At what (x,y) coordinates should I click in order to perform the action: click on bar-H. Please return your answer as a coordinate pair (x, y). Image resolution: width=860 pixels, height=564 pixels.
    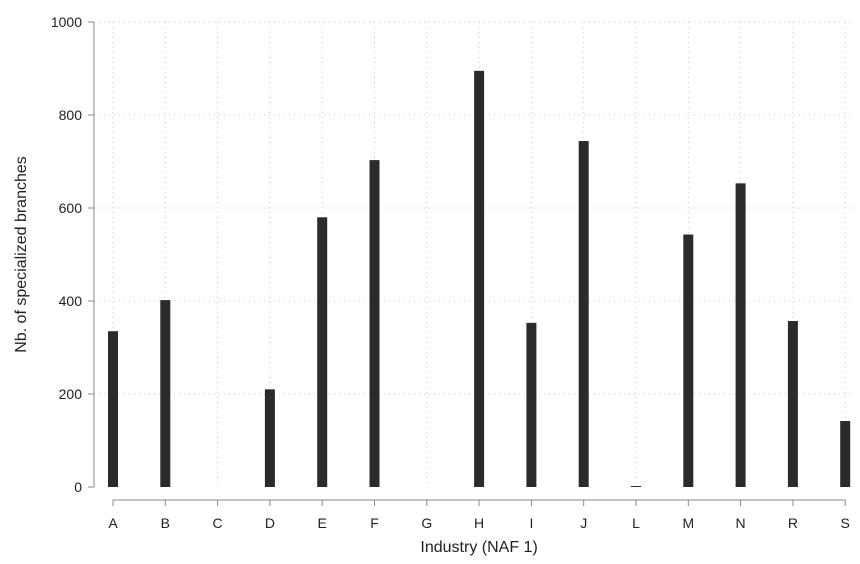
    Looking at the image, I should click on (479, 278).